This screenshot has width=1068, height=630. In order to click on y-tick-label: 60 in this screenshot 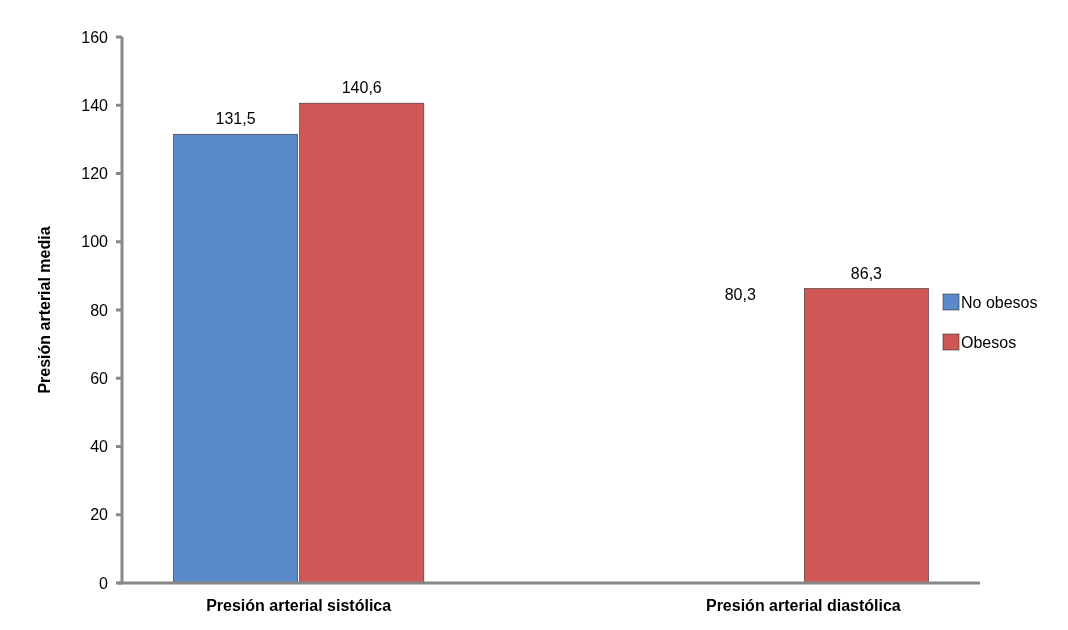, I will do `click(99, 378)`.